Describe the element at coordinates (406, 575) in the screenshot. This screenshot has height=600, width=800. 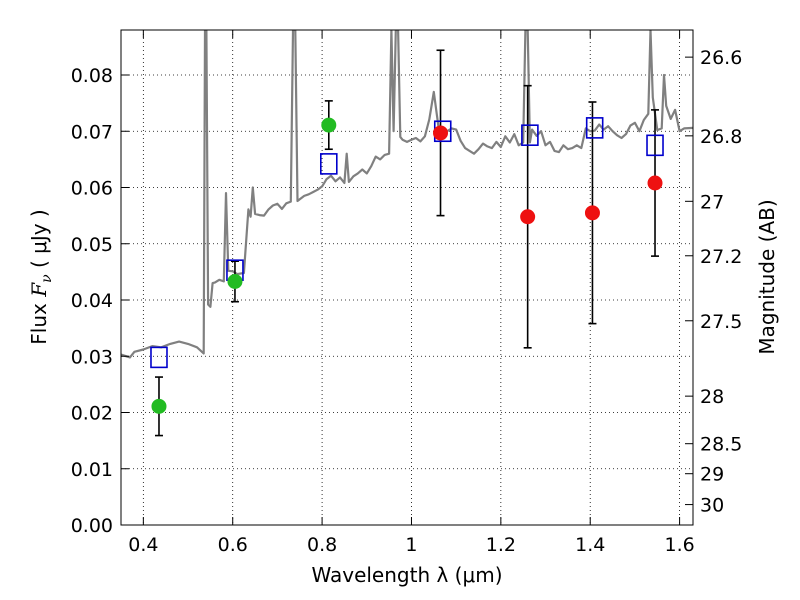
I see `x-axis-label: Wavelength λ (μm)` at that location.